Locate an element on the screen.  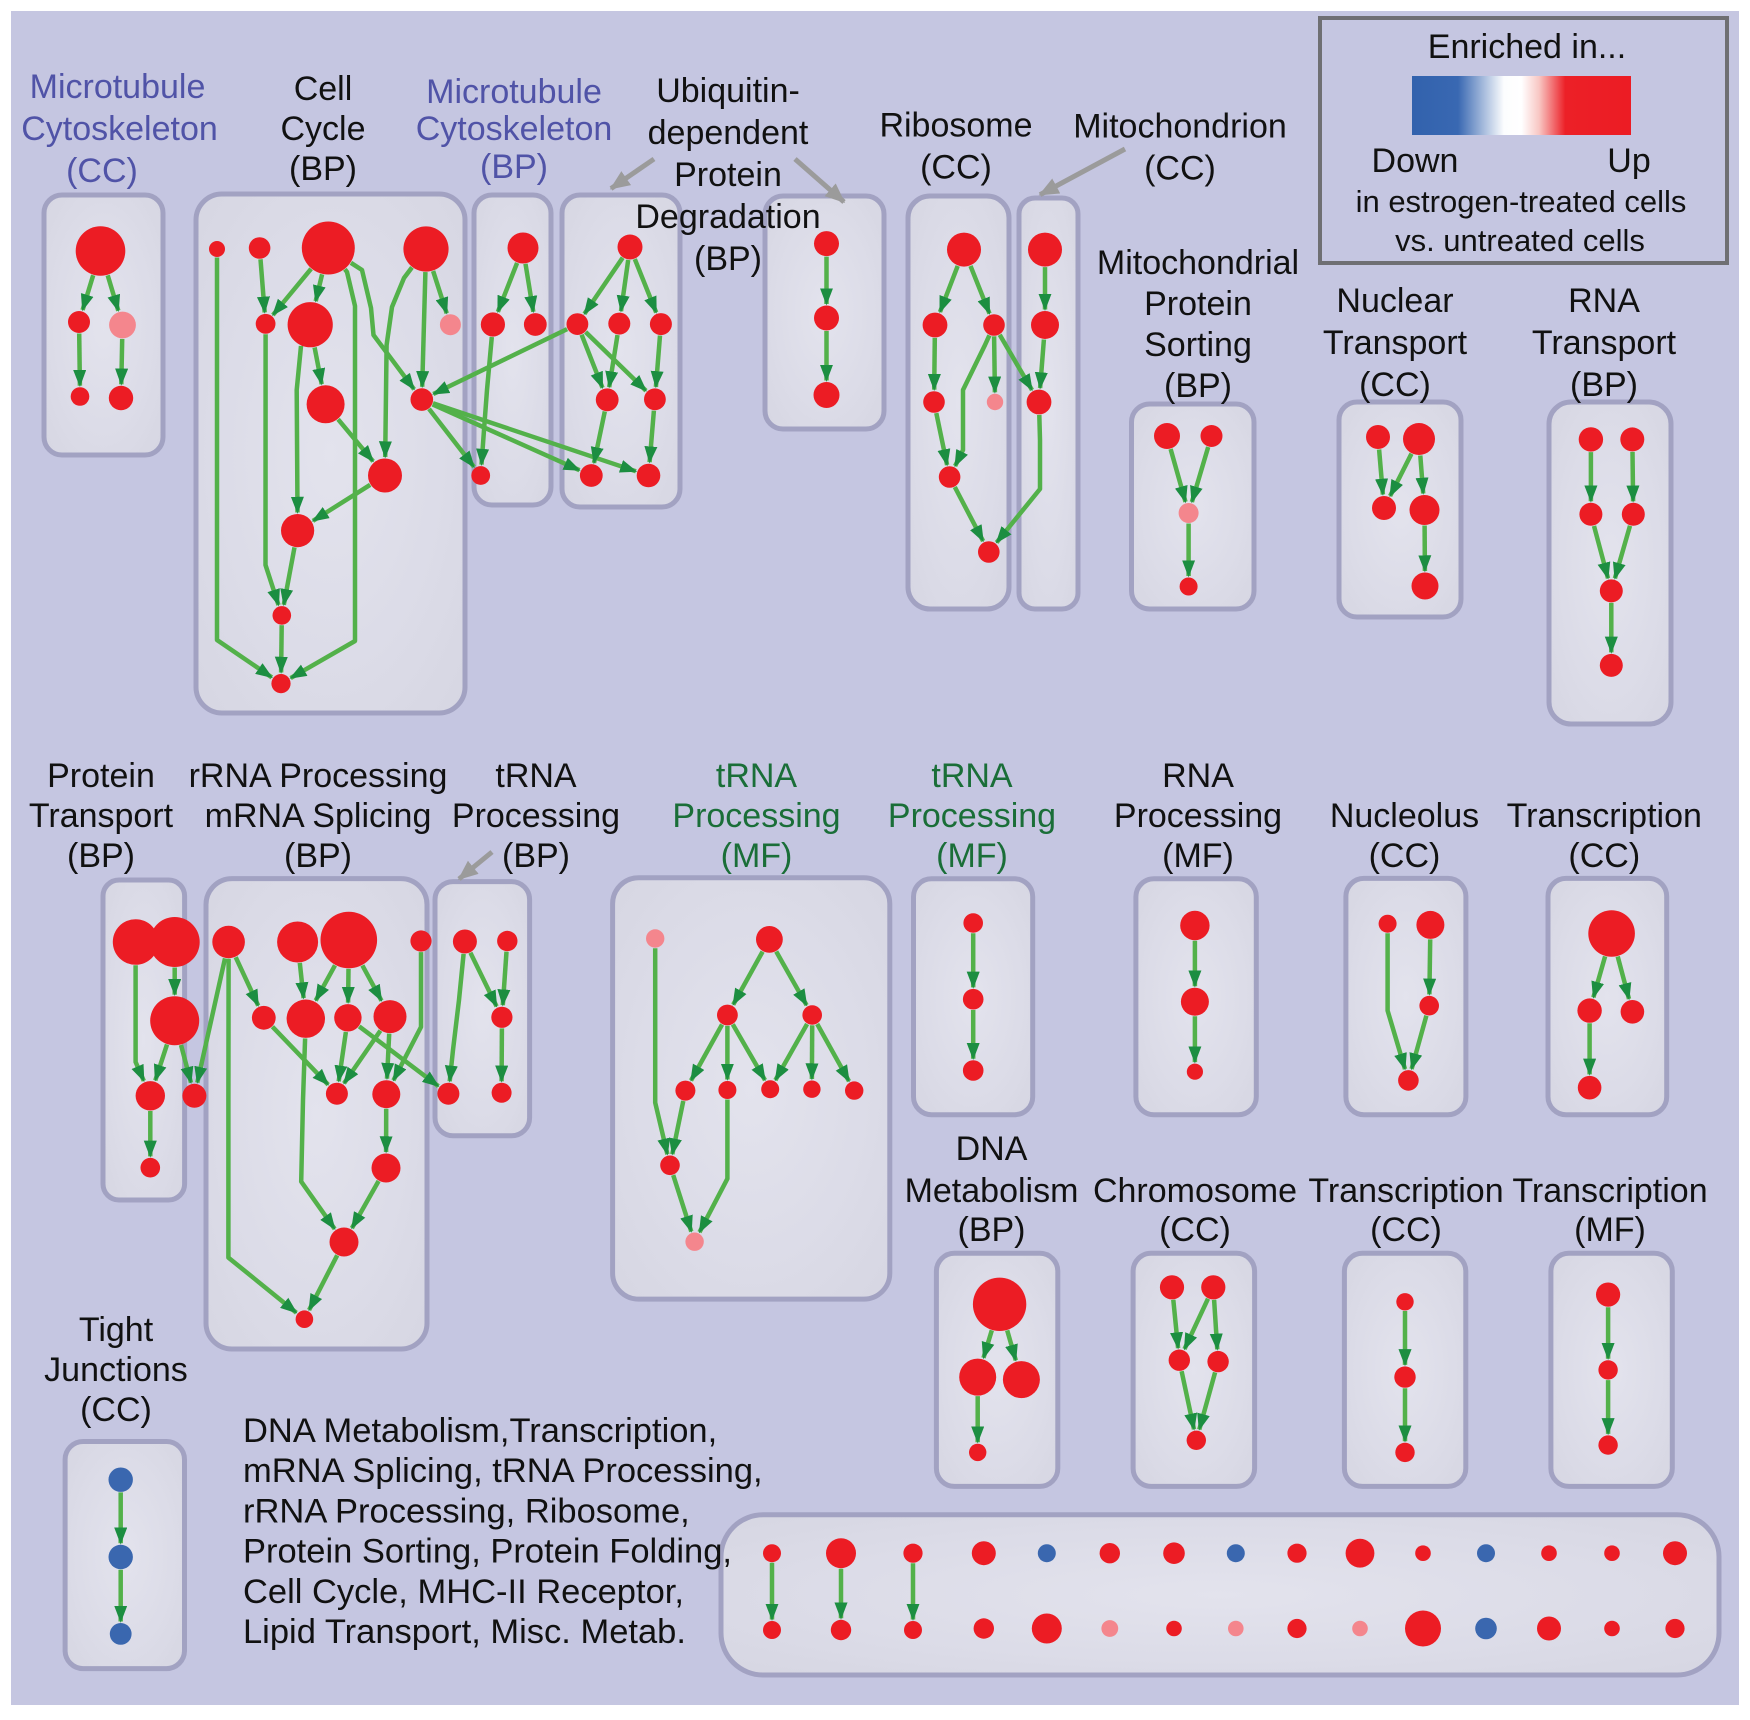
svg-text: Down is located at coordinates (1415, 161).